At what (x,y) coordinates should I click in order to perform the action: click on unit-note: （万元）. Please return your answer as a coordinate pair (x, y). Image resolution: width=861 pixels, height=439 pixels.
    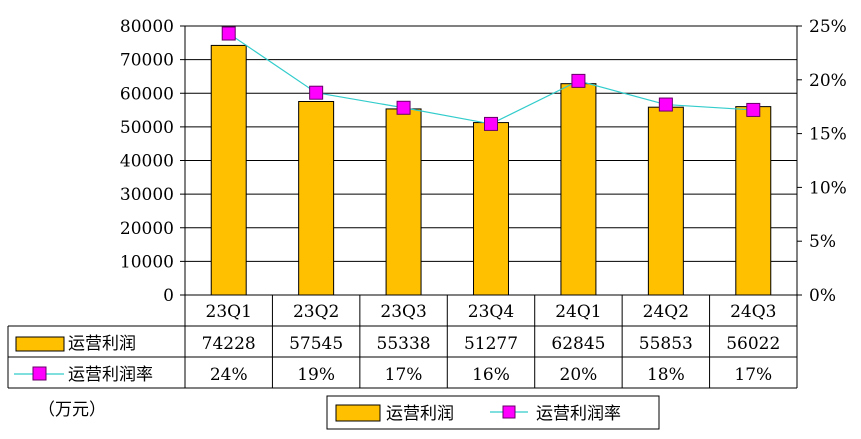
    Looking at the image, I should click on (72, 410).